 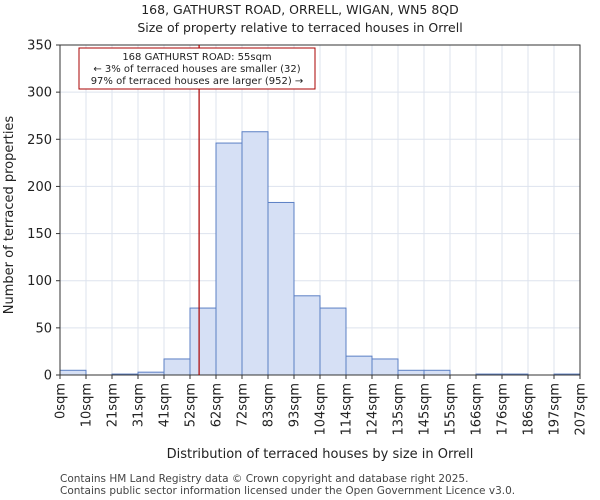 What do you see at coordinates (39, 140) in the screenshot?
I see `y-tick-label: 250` at bounding box center [39, 140].